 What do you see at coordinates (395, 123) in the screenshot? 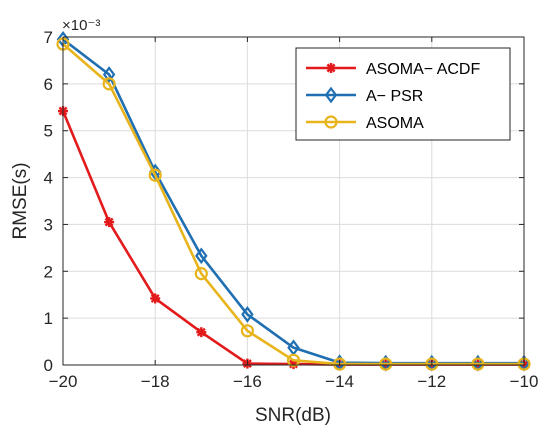
I see `legend-label: ASOMA` at bounding box center [395, 123].